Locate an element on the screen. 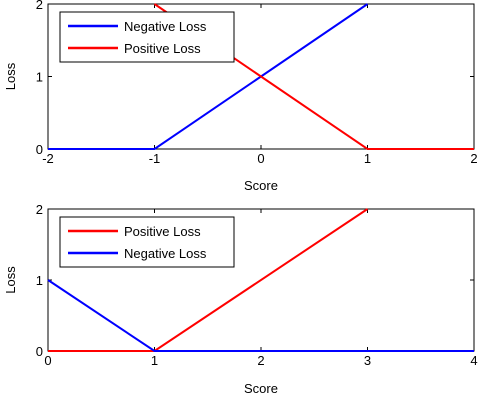 The height and width of the screenshot is (405, 480). x-tick-label: 4 is located at coordinates (473, 360).